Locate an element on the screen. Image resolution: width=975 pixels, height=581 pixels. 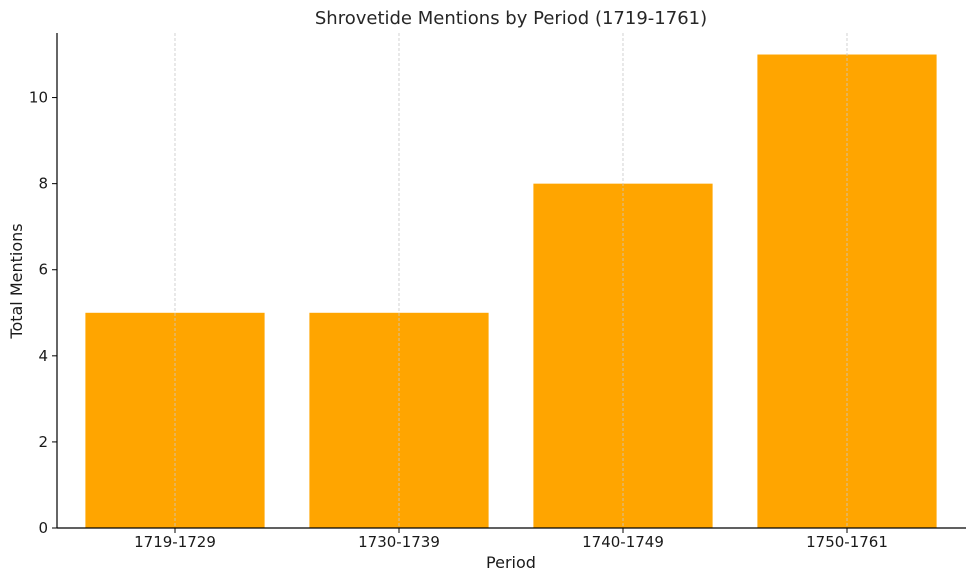
x-axis-label: Period is located at coordinates (511, 562).